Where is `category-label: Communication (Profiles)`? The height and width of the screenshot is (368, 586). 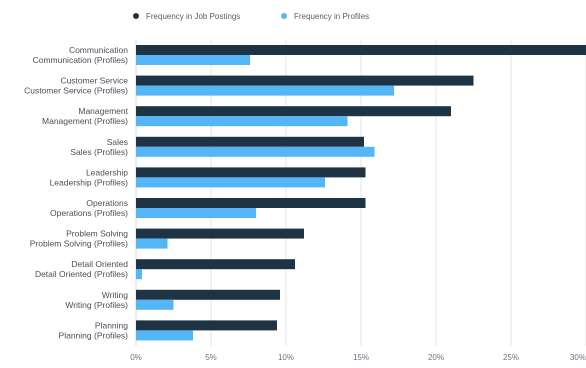 category-label: Communication (Profiles) is located at coordinates (81, 60).